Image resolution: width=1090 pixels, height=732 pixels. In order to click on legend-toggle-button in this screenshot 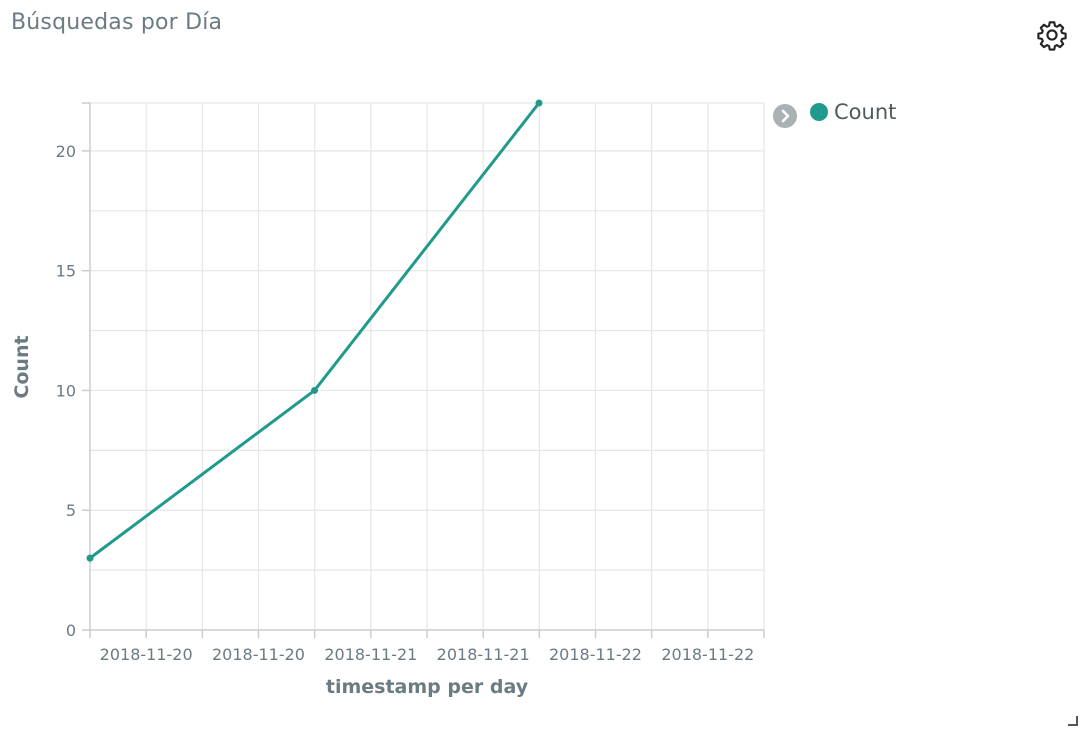, I will do `click(785, 116)`.